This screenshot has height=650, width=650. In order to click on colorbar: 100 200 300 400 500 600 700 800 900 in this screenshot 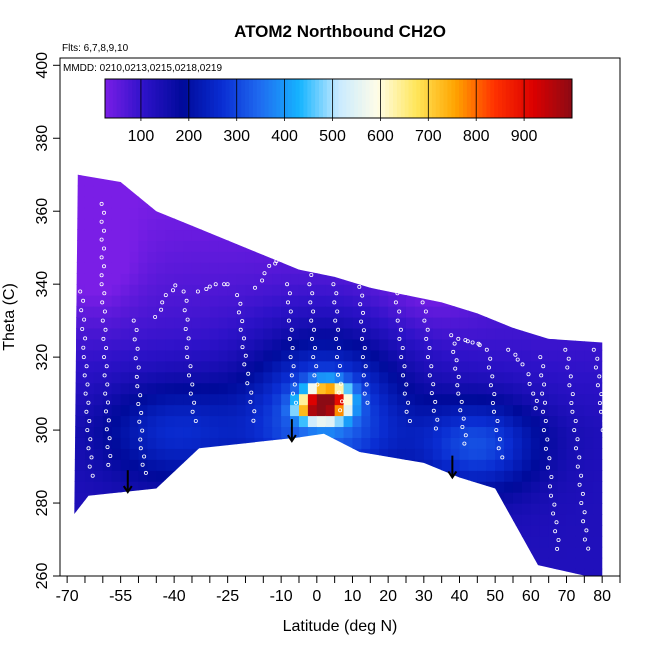, I will do `click(338, 111)`.